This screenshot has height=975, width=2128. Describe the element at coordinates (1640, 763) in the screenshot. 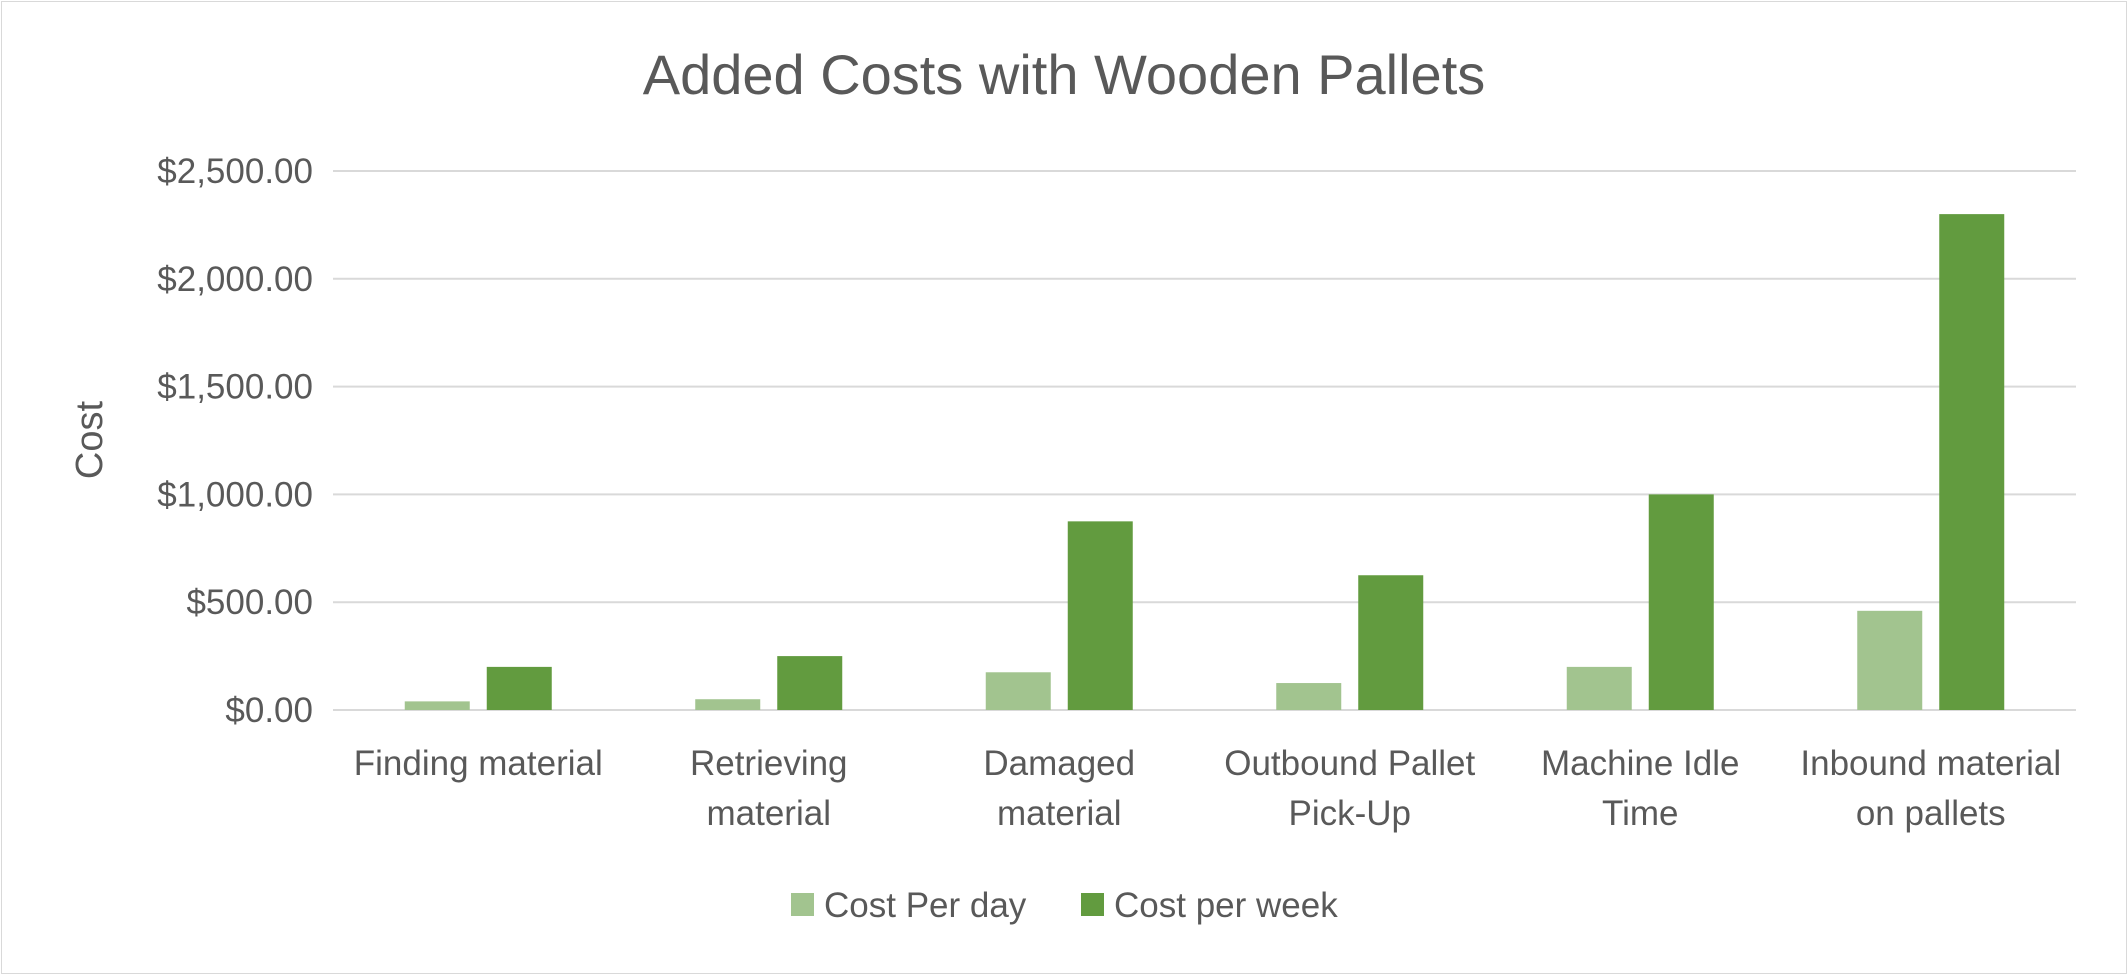

I see `x-tick-label: Machine Idle` at that location.